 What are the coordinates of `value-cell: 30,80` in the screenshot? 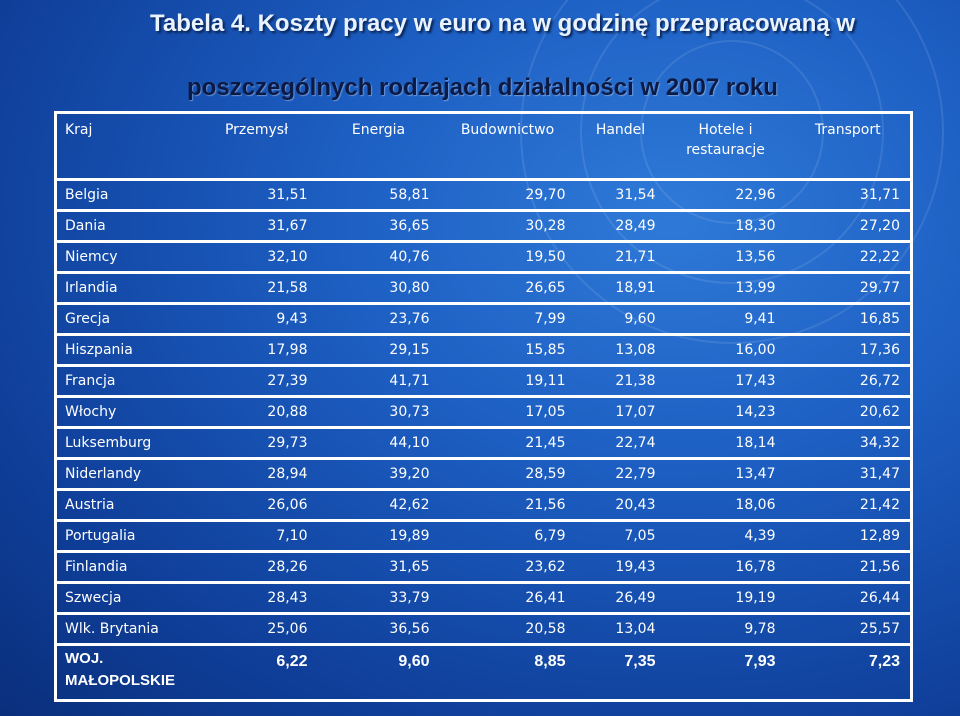 It's located at (378, 288).